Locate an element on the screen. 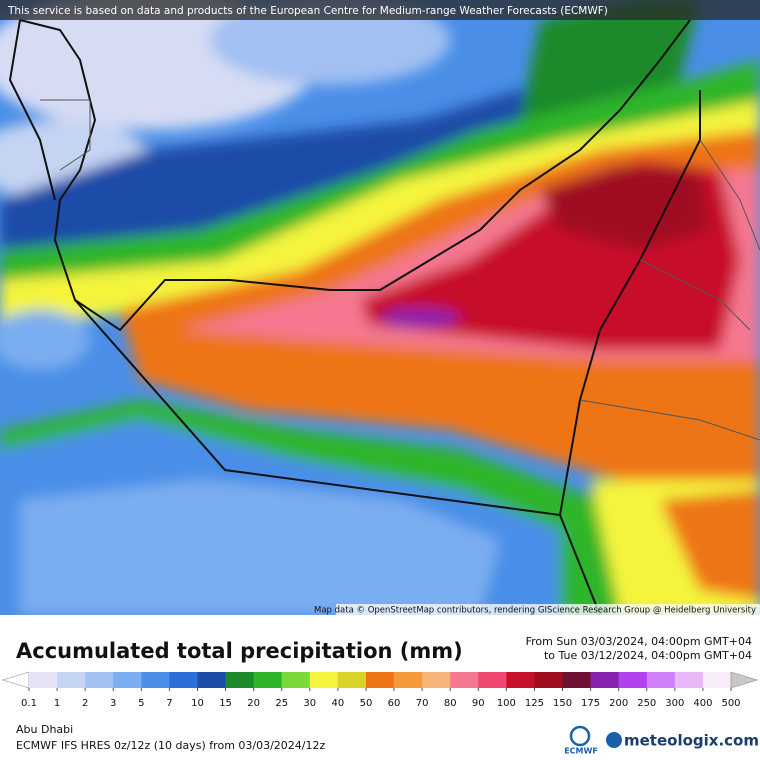 This screenshot has width=760, height=760. legend-label: 0.1 is located at coordinates (29, 703).